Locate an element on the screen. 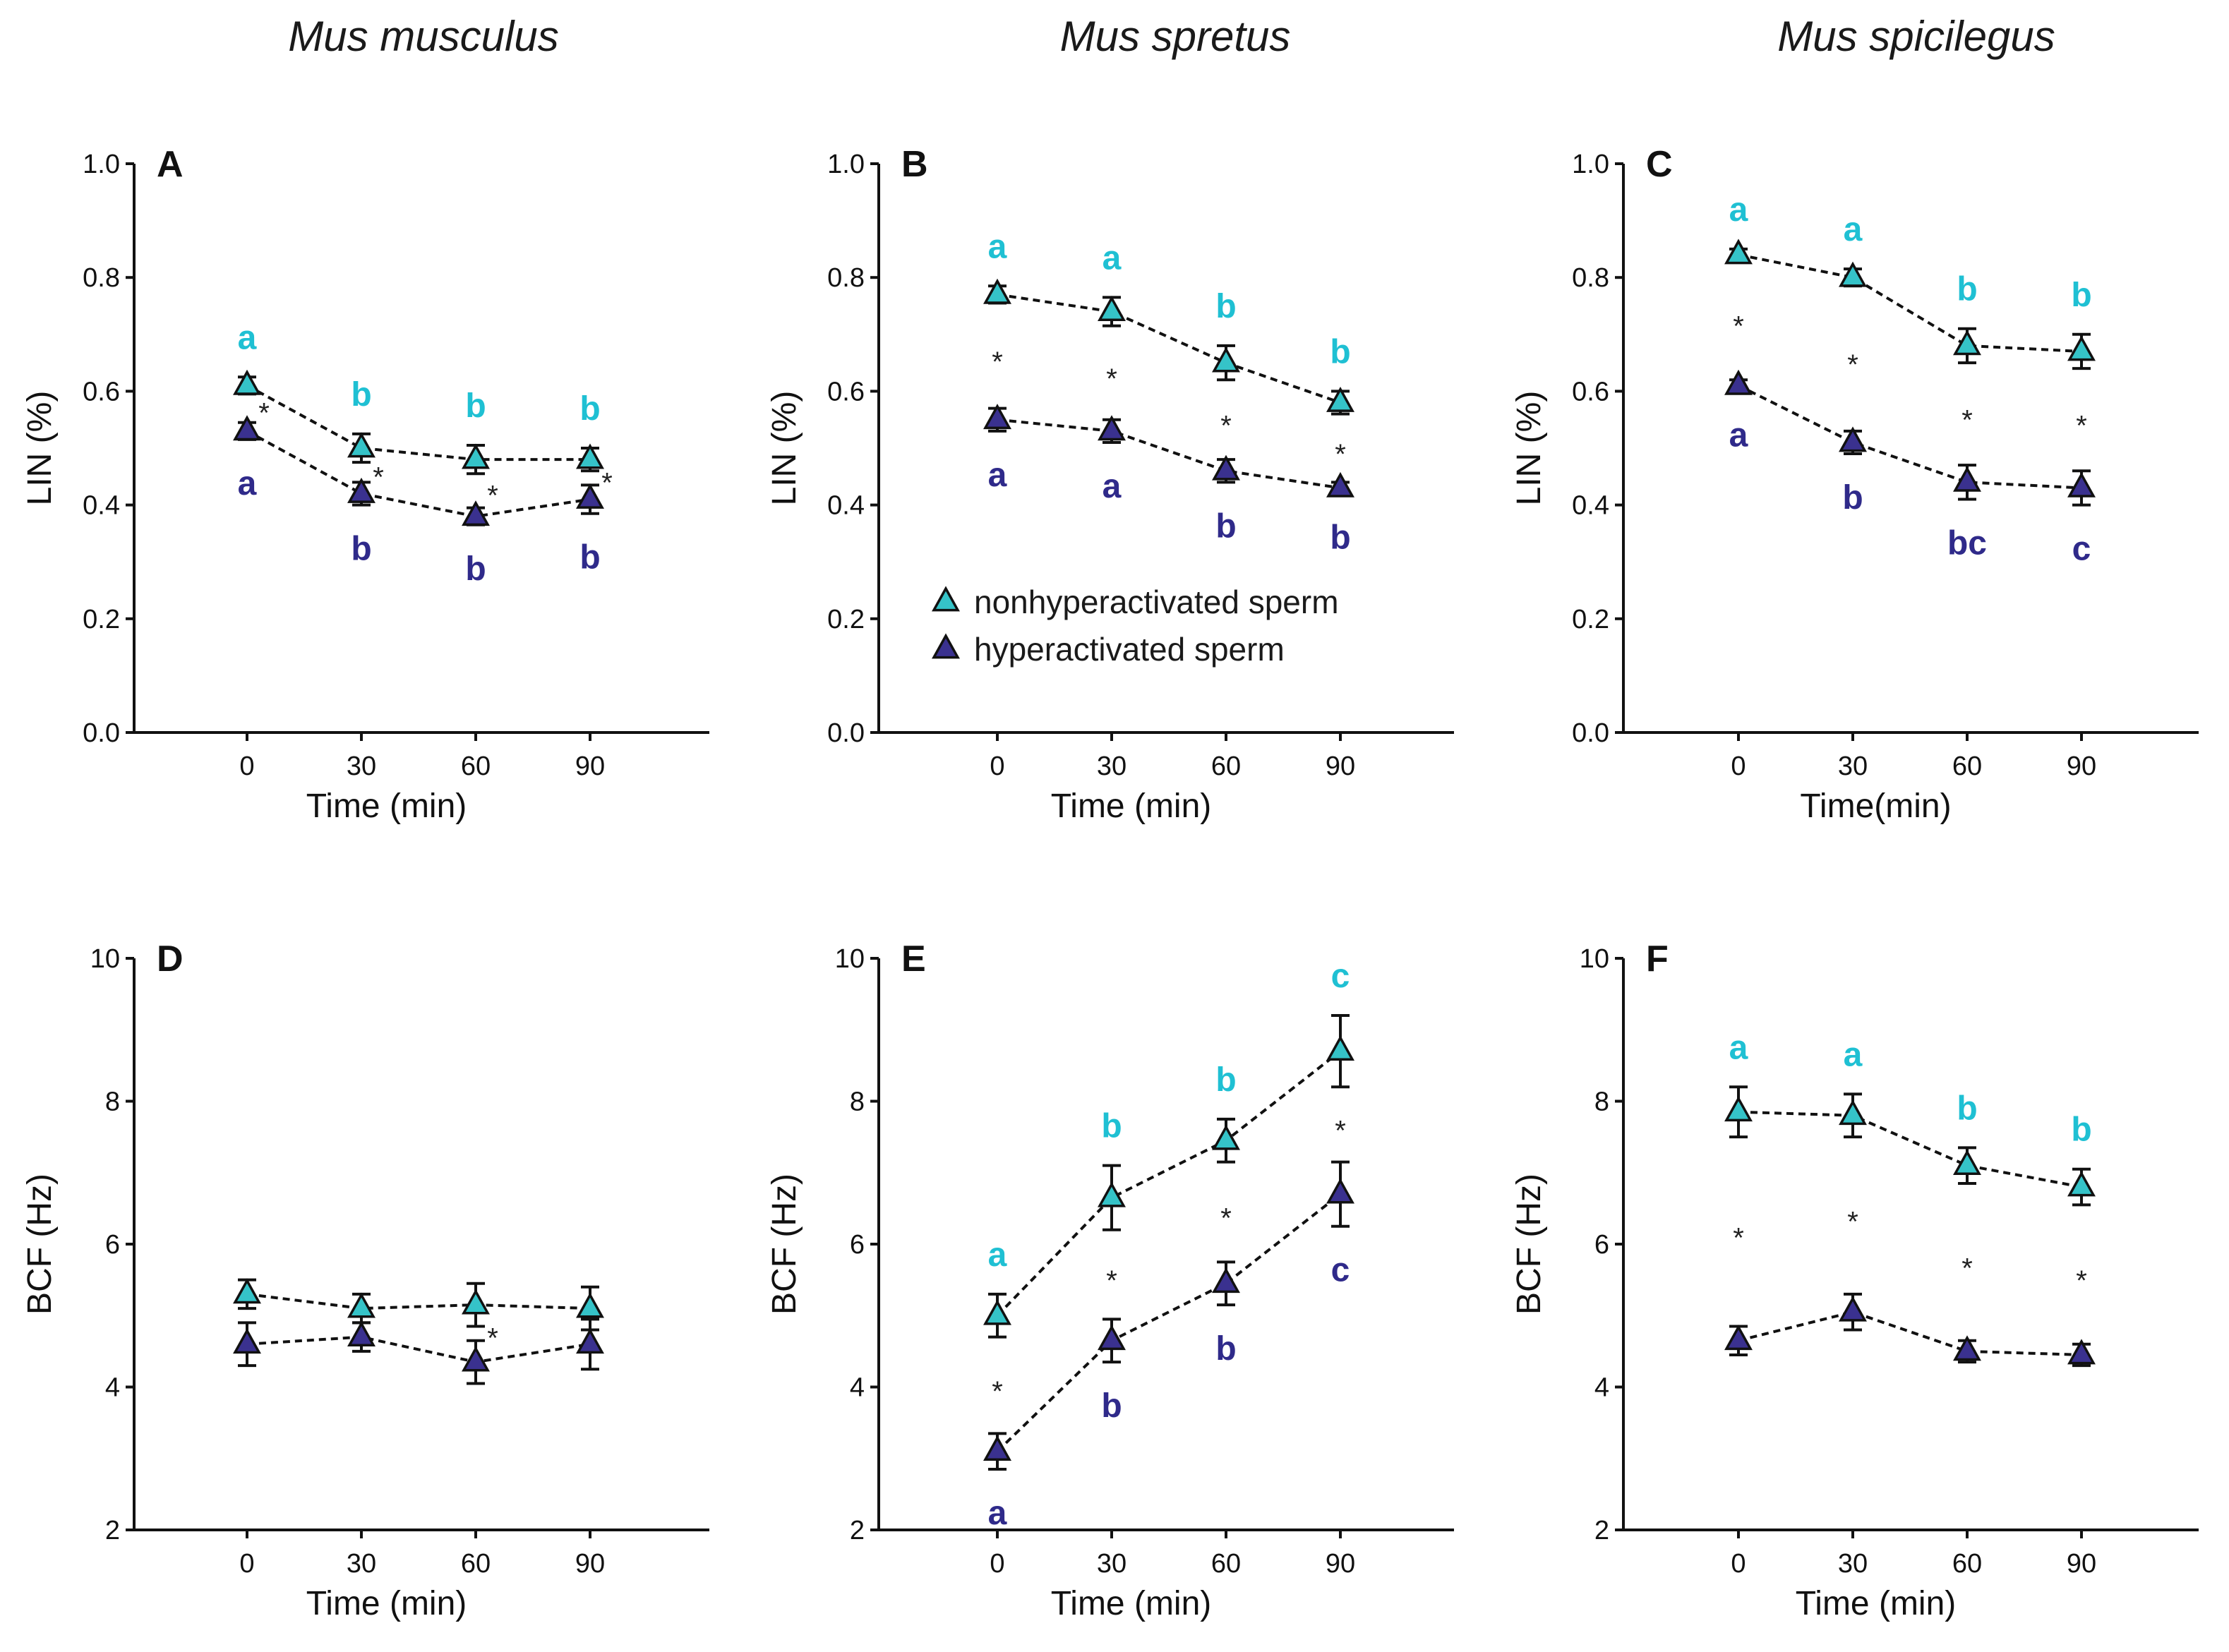 This screenshot has height=1652, width=2229. species-title-spicilegus: Mus spicilegus is located at coordinates (1916, 36).